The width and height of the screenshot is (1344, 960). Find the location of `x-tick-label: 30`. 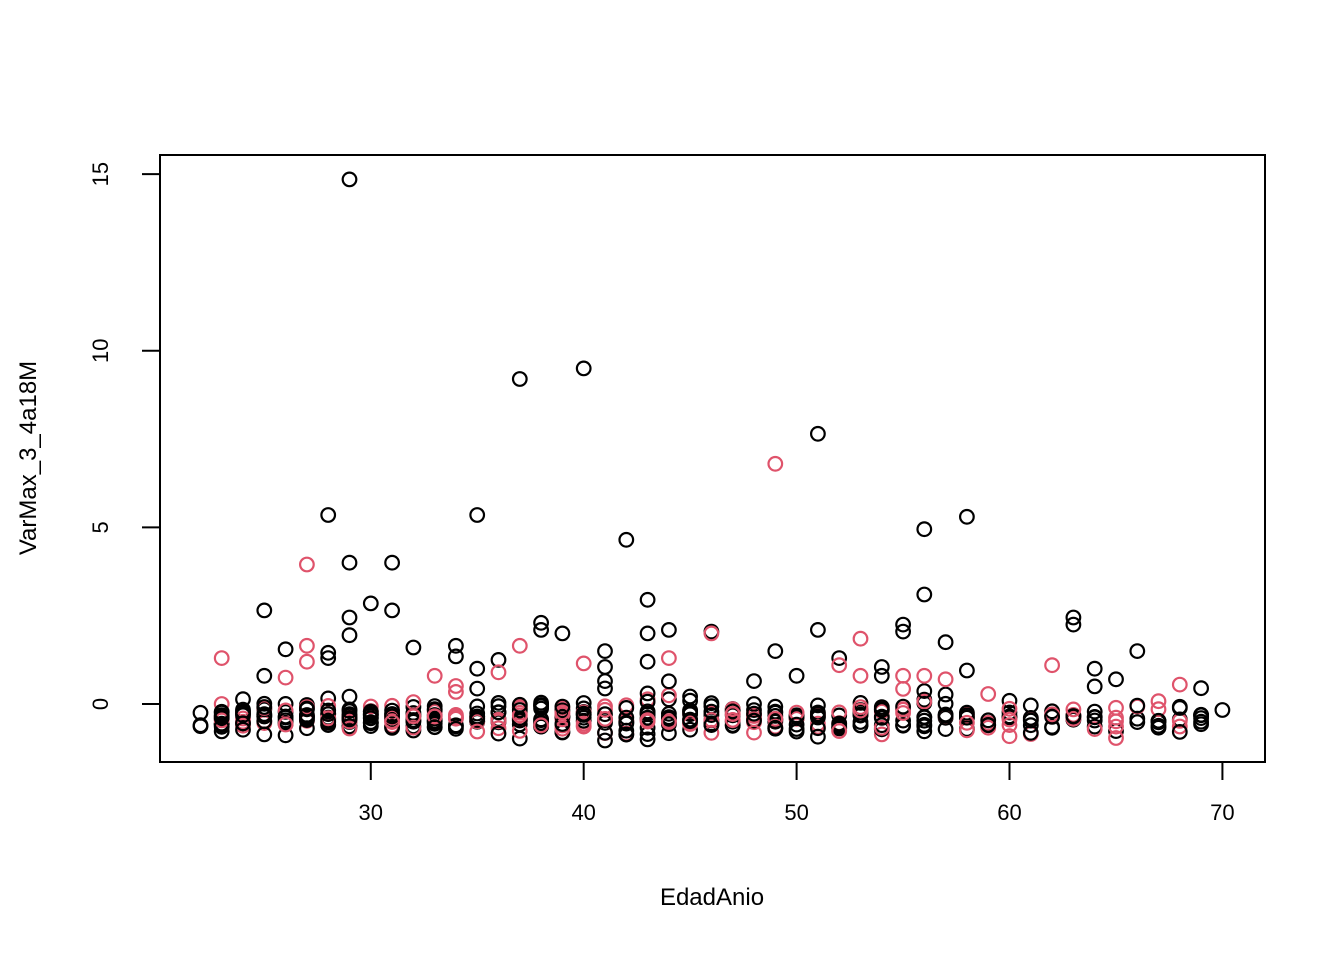

x-tick-label: 30 is located at coordinates (371, 812).